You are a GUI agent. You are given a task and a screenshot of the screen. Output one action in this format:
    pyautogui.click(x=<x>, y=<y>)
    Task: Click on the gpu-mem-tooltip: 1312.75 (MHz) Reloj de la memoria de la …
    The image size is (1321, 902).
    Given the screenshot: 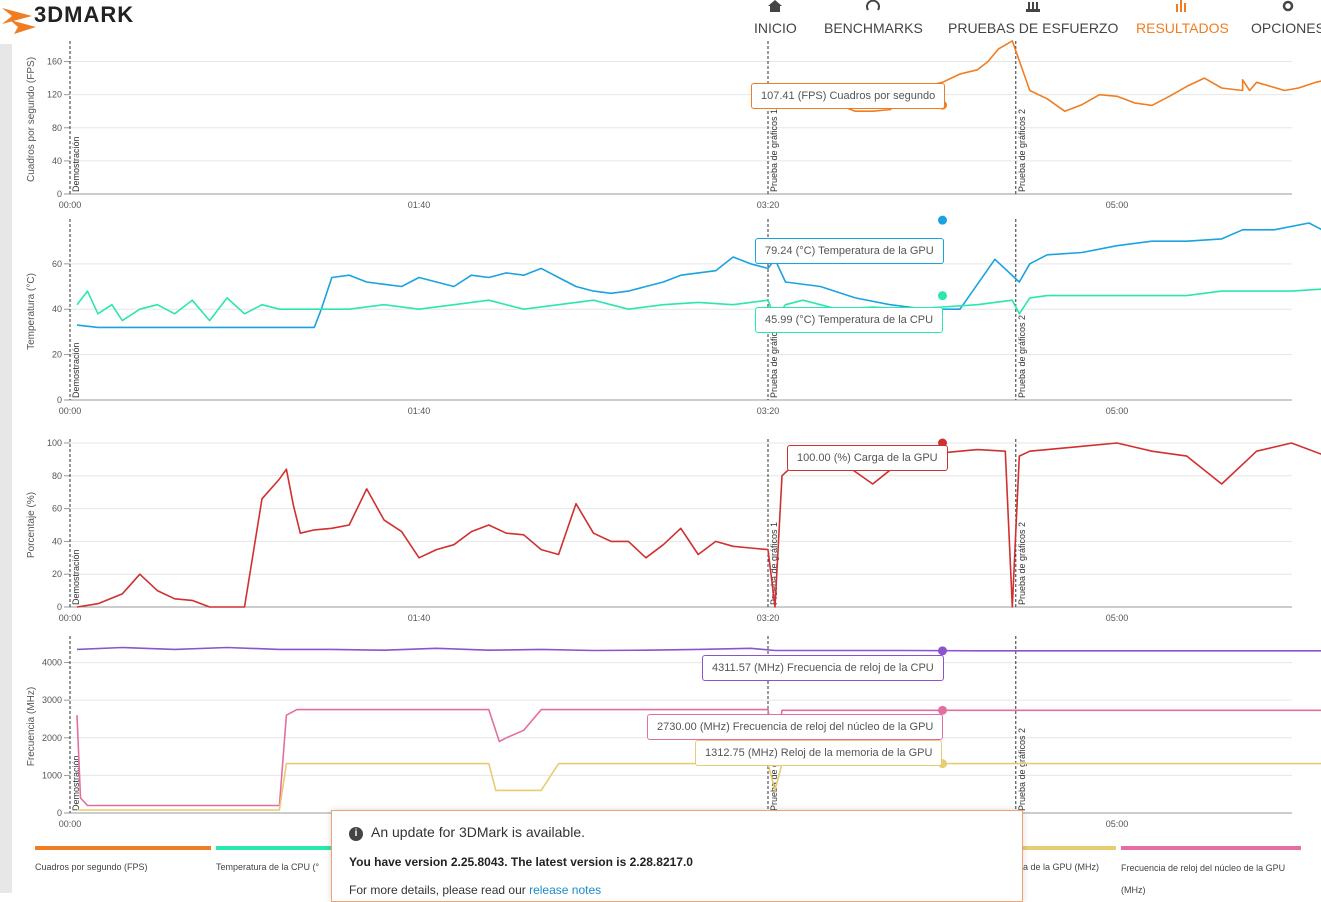 What is the action you would take?
    pyautogui.click(x=819, y=753)
    